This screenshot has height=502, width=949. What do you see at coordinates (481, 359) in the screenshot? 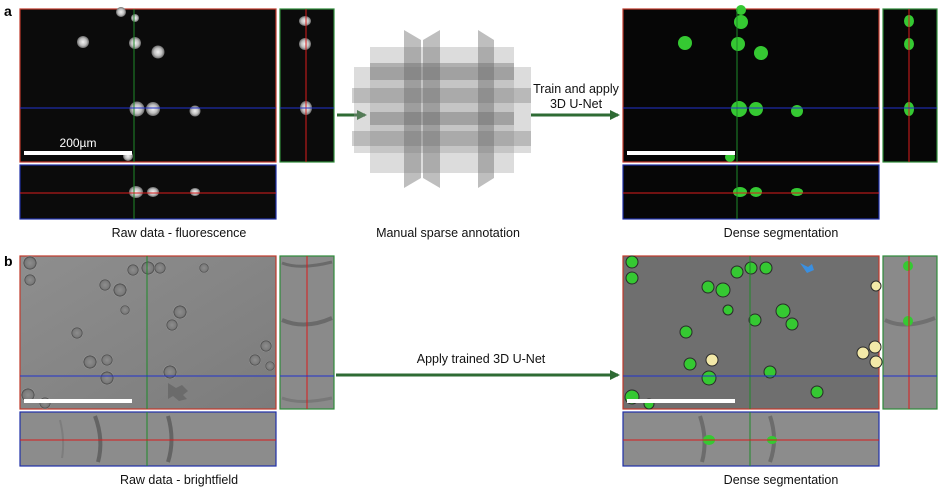
I see `apply-arrow-label: Apply trained 3D U-Net` at bounding box center [481, 359].